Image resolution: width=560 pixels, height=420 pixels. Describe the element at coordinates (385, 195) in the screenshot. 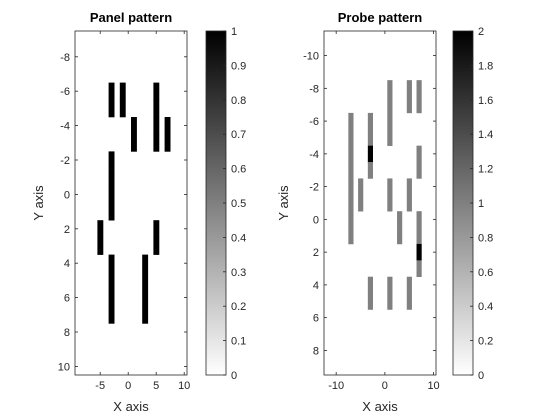

I see `probe-cells` at that location.